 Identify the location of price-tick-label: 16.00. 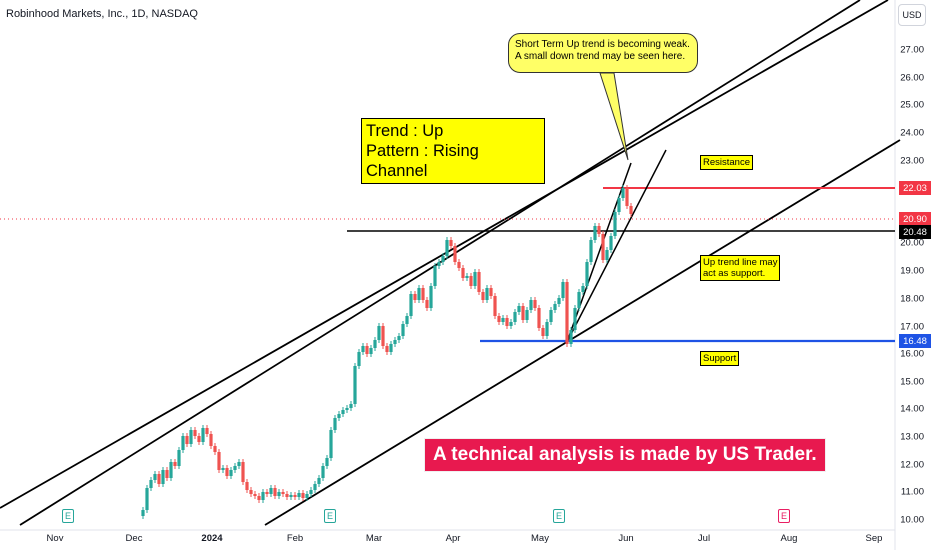
(912, 354).